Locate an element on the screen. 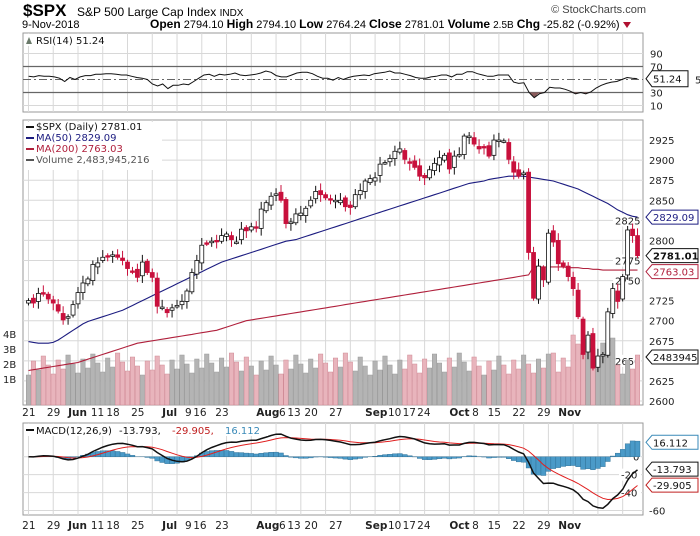  x-tick-label: 22 is located at coordinates (518, 413).